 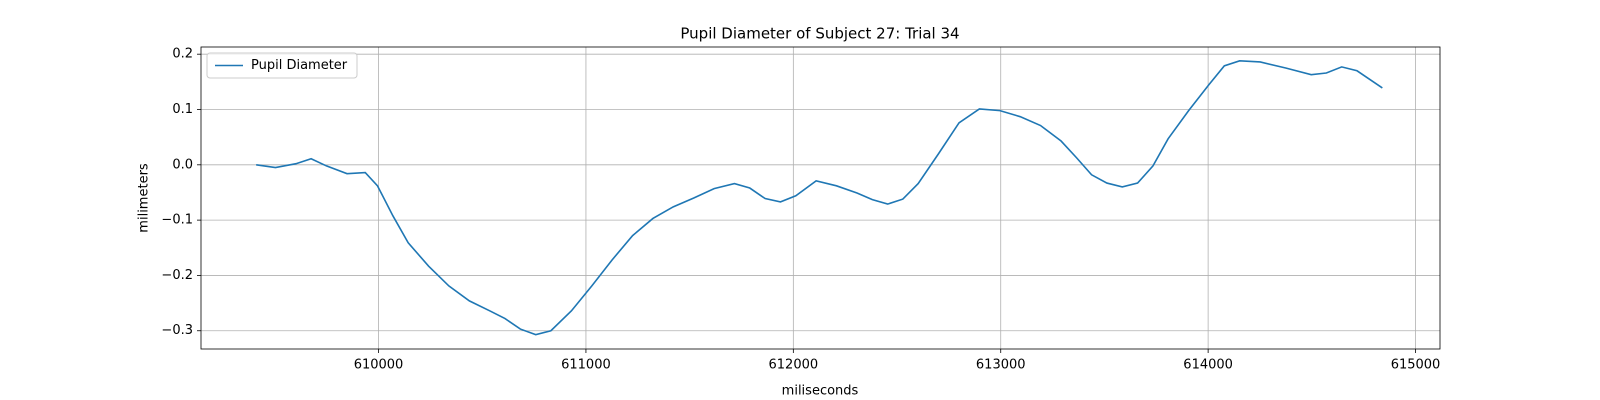 I want to click on x-axis-label: miliseconds, so click(x=820, y=391).